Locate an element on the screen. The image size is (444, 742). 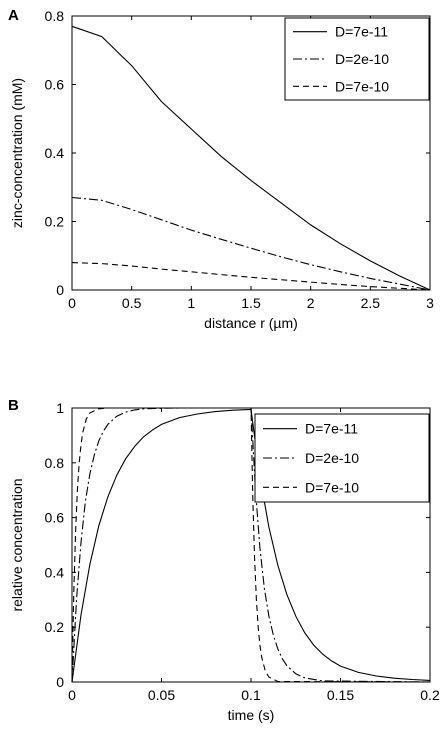
x-axis-label-b: time (s) is located at coordinates (251, 715).